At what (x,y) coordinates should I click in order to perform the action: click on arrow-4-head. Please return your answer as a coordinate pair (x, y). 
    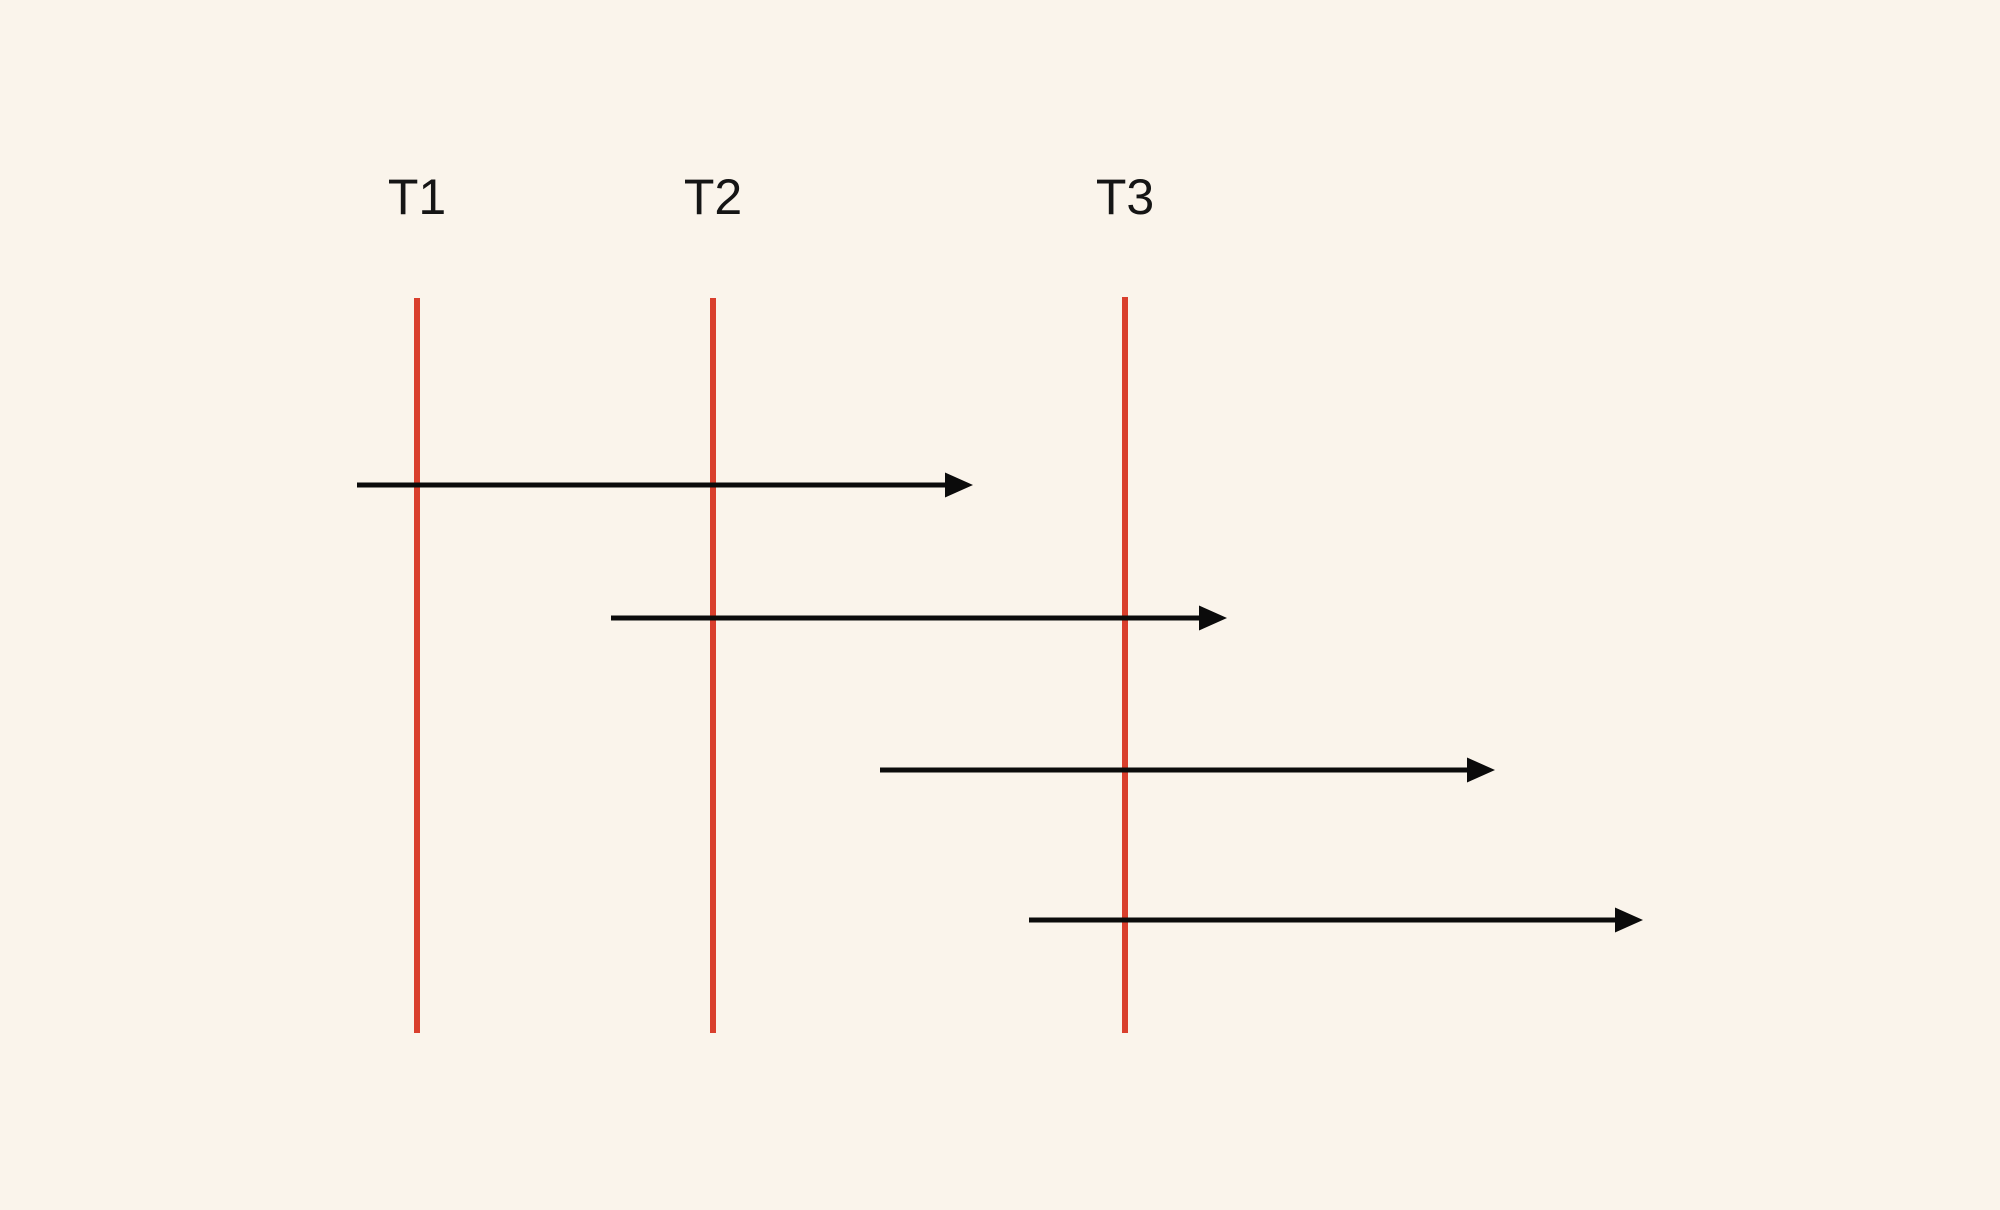
    Looking at the image, I should click on (1629, 920).